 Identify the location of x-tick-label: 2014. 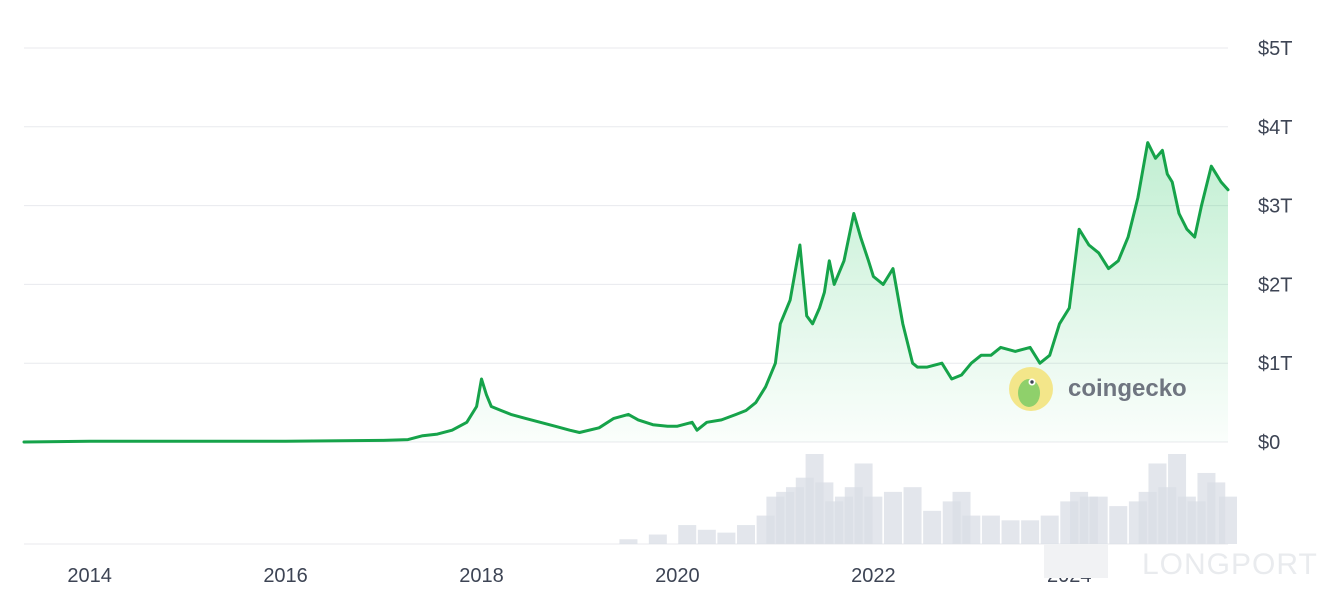
(89, 576).